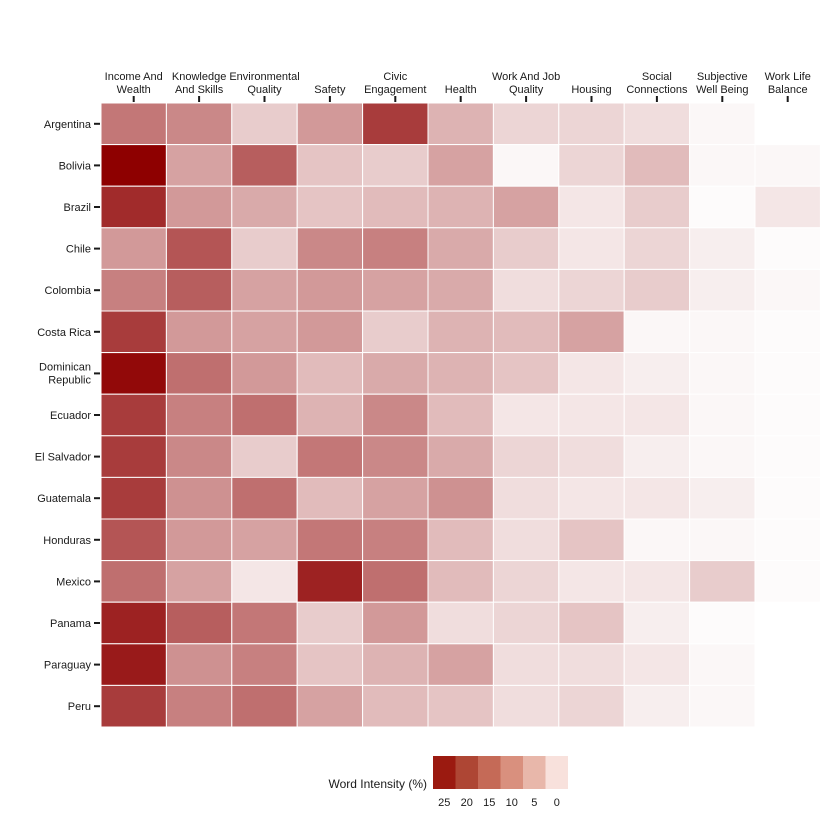  Describe the element at coordinates (78, 250) in the screenshot. I see `row-label: Chile` at that location.